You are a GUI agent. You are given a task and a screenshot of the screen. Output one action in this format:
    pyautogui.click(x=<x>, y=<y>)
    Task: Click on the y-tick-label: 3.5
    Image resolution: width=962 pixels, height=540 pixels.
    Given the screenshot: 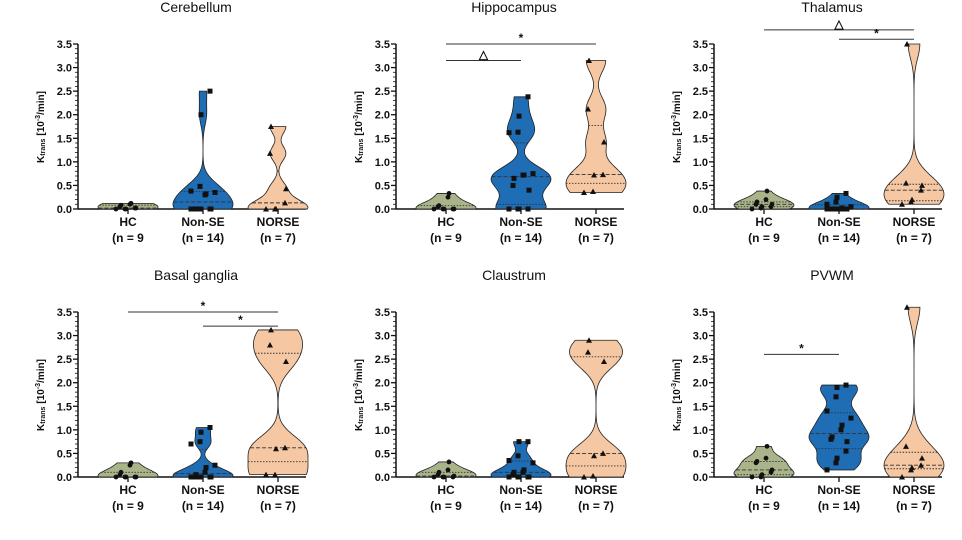 What is the action you would take?
    pyautogui.click(x=382, y=313)
    